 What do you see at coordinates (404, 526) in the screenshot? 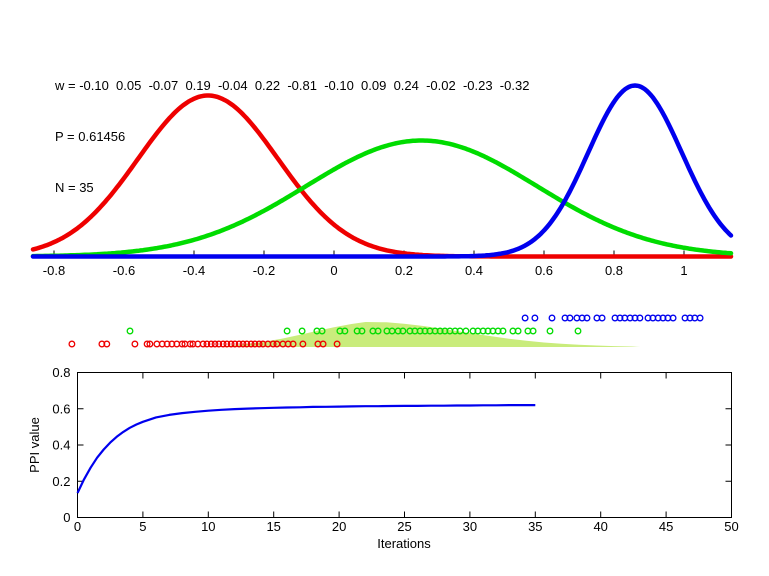
I see `bottom-x-tick-label: 25` at bounding box center [404, 526].